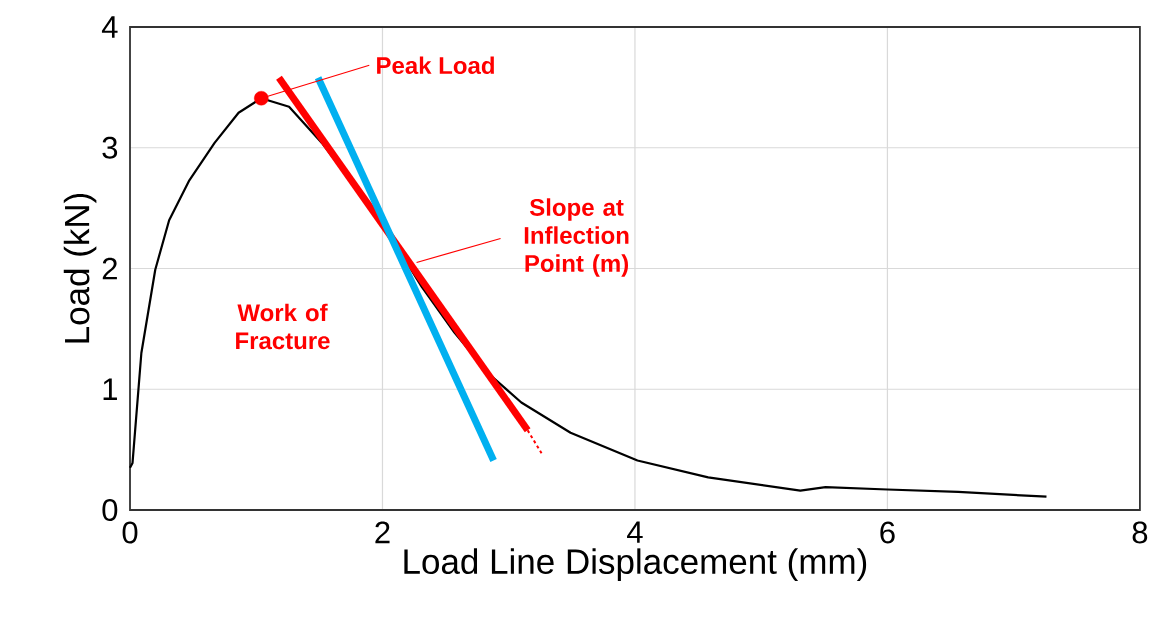  I want to click on y-tick-label: 1, so click(110, 389).